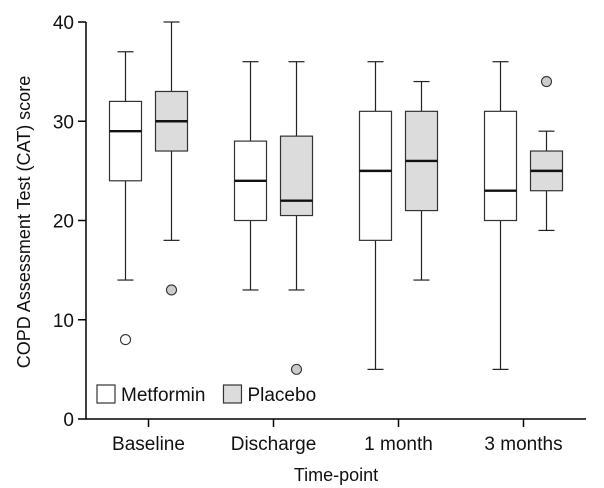 The width and height of the screenshot is (604, 488). What do you see at coordinates (24, 222) in the screenshot?
I see `y-axis-title: COPD Assessment Test (CAT) score` at bounding box center [24, 222].